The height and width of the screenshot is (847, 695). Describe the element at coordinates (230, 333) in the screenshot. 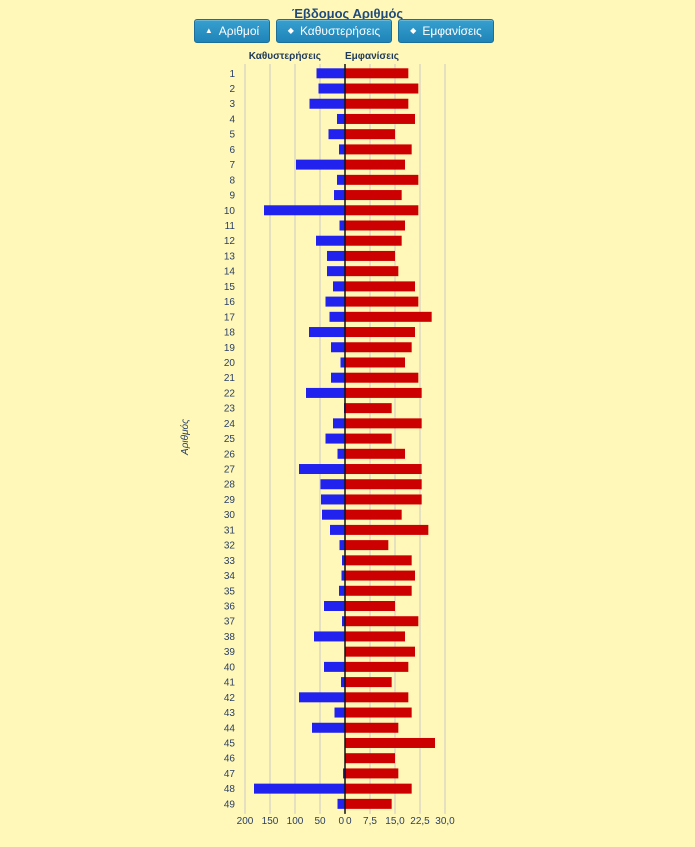

I see `category-label-18: 18` at that location.